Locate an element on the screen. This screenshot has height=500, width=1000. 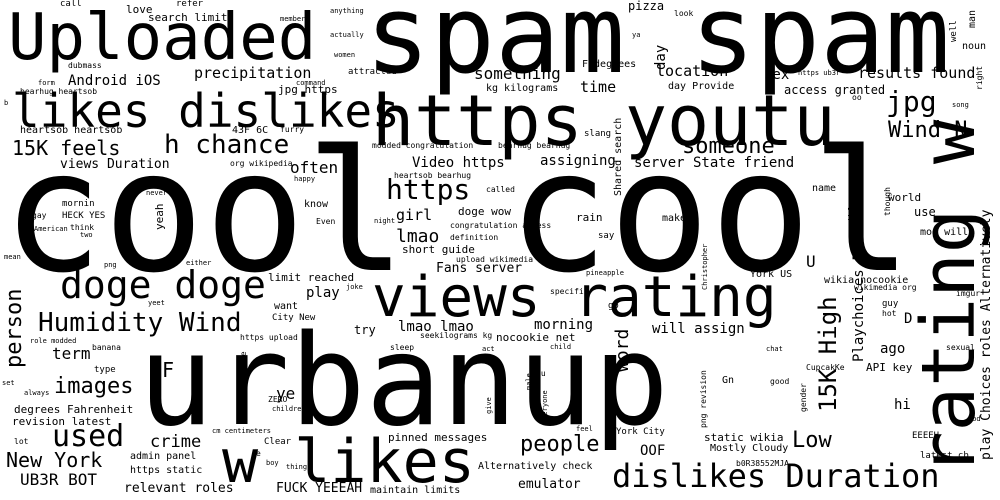
word: chat is located at coordinates (774, 349).